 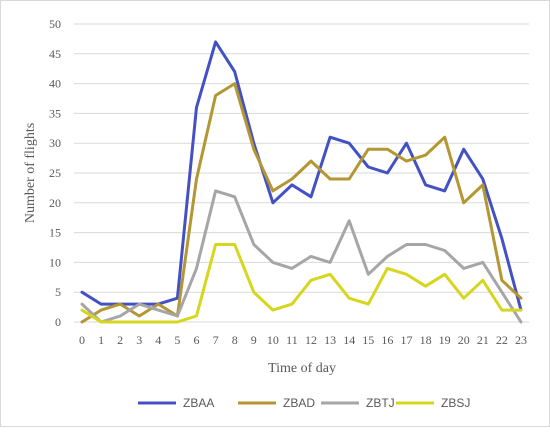 What do you see at coordinates (177, 340) in the screenshot?
I see `x-tick-label: 5` at bounding box center [177, 340].